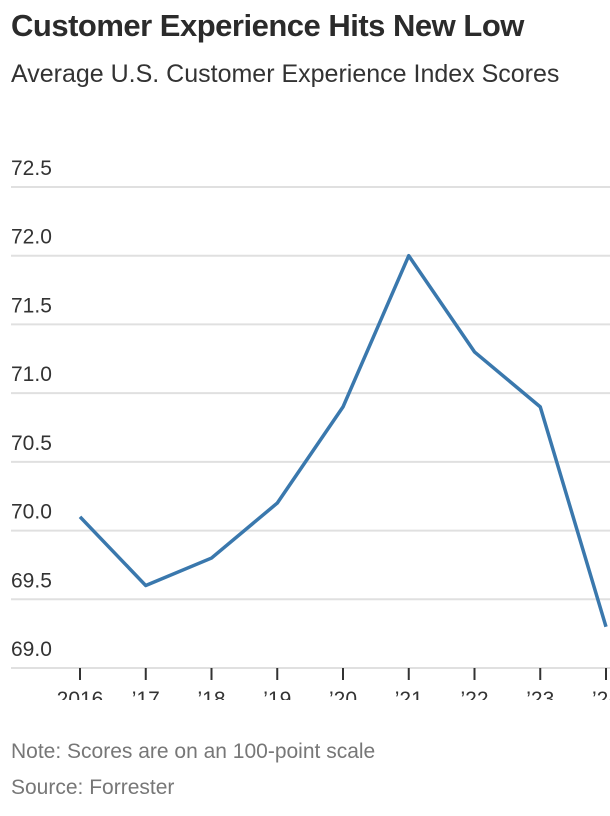 The height and width of the screenshot is (816, 610). I want to click on y-tick-label: 71.5, so click(31, 305).